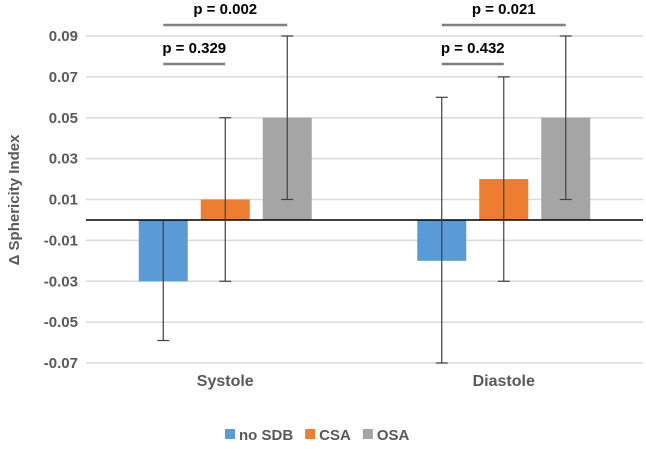  What do you see at coordinates (317, 435) in the screenshot?
I see `legend: no SDB CSA OSA` at bounding box center [317, 435].